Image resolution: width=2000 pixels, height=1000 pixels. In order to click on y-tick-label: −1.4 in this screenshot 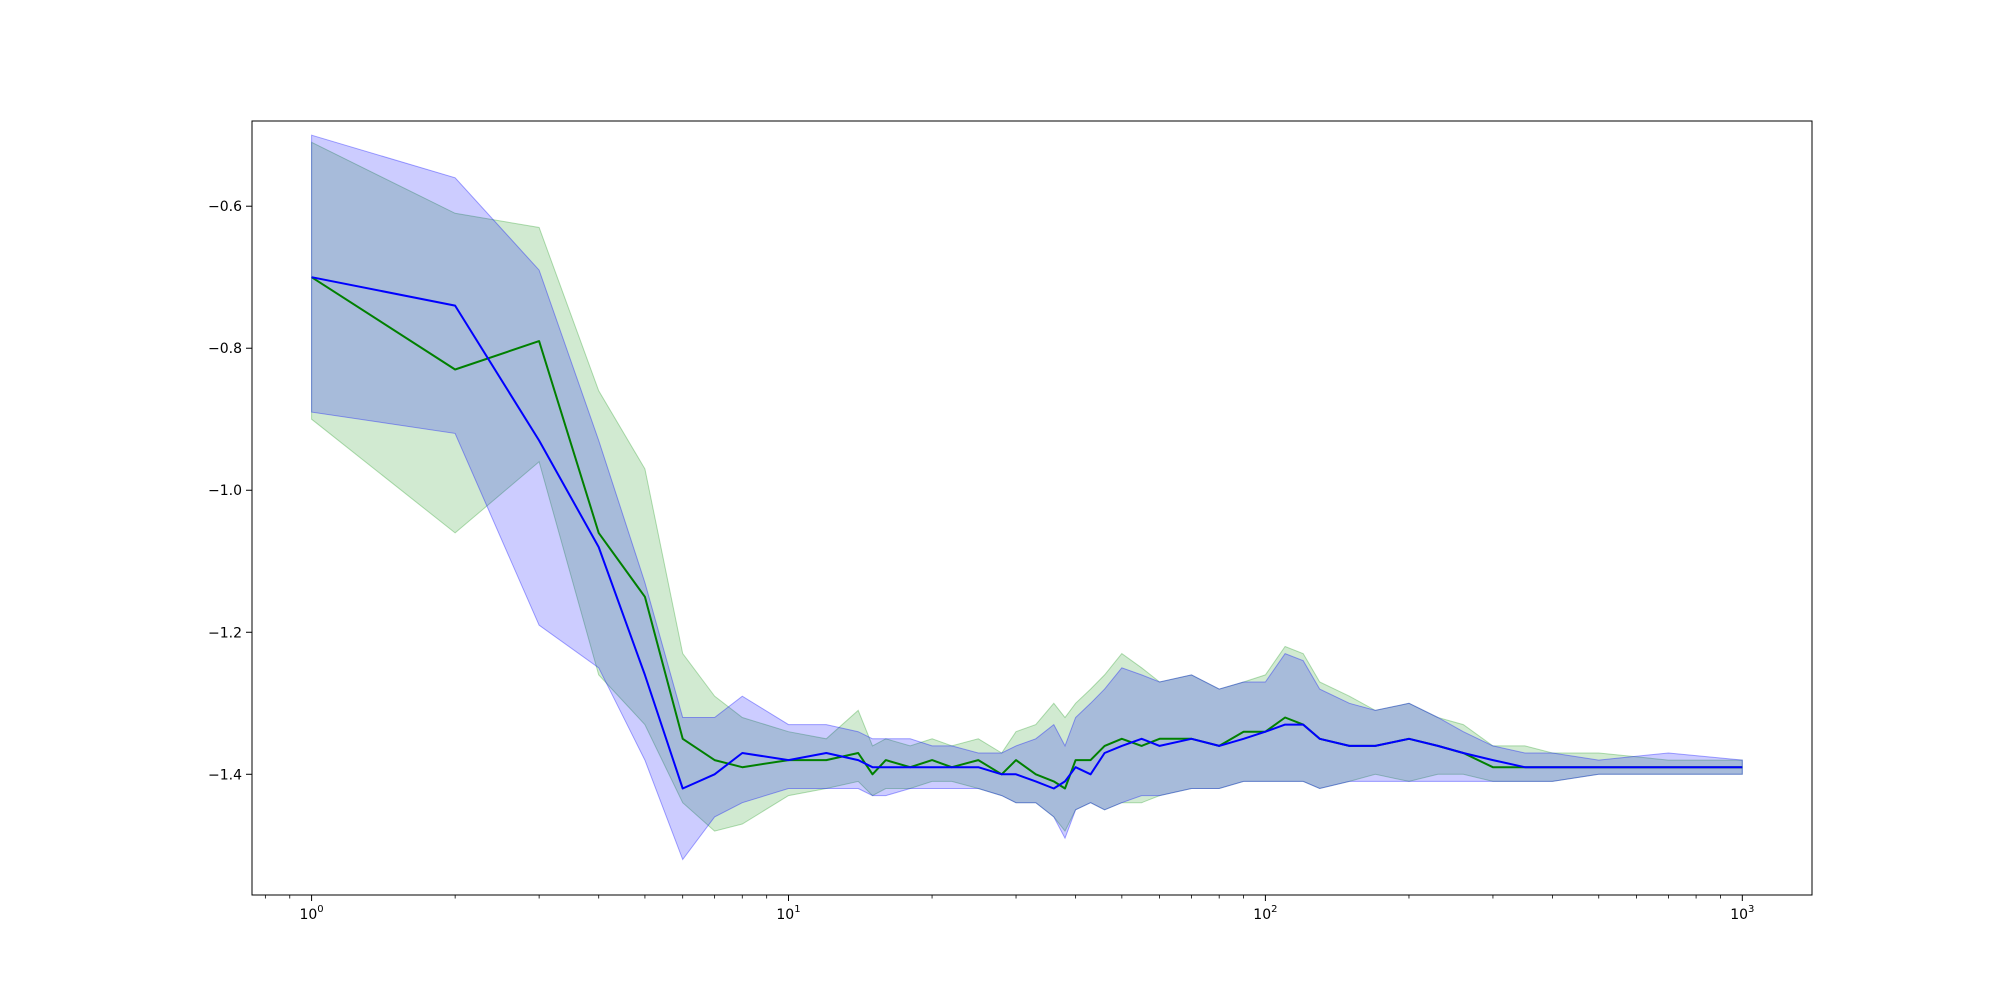, I will do `click(225, 775)`.